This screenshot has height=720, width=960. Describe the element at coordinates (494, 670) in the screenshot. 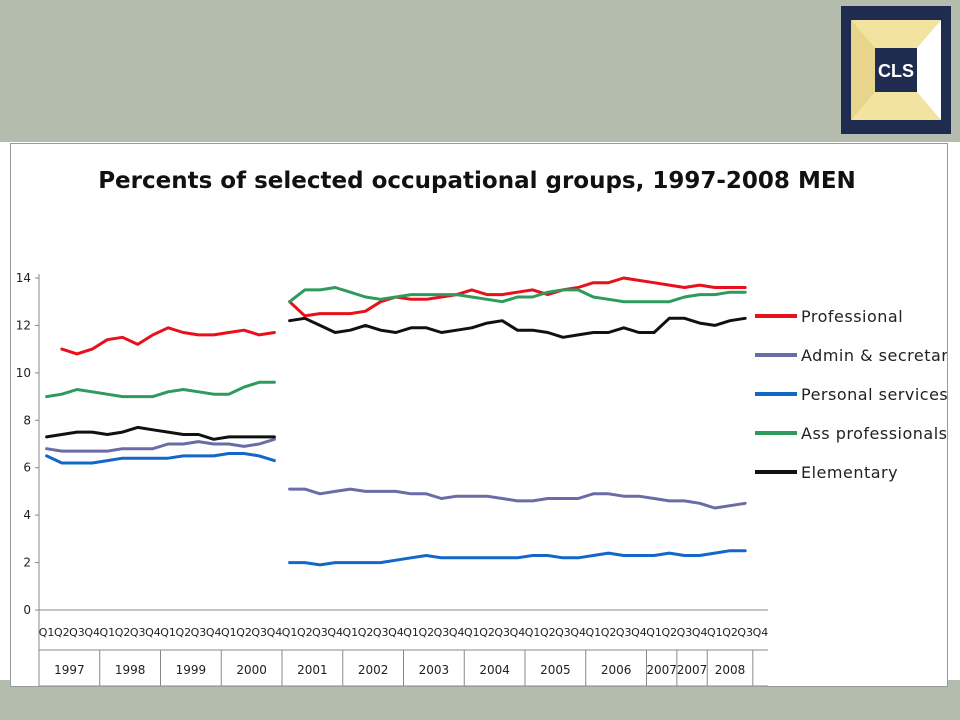

I see `year-tick-label: 2004` at that location.